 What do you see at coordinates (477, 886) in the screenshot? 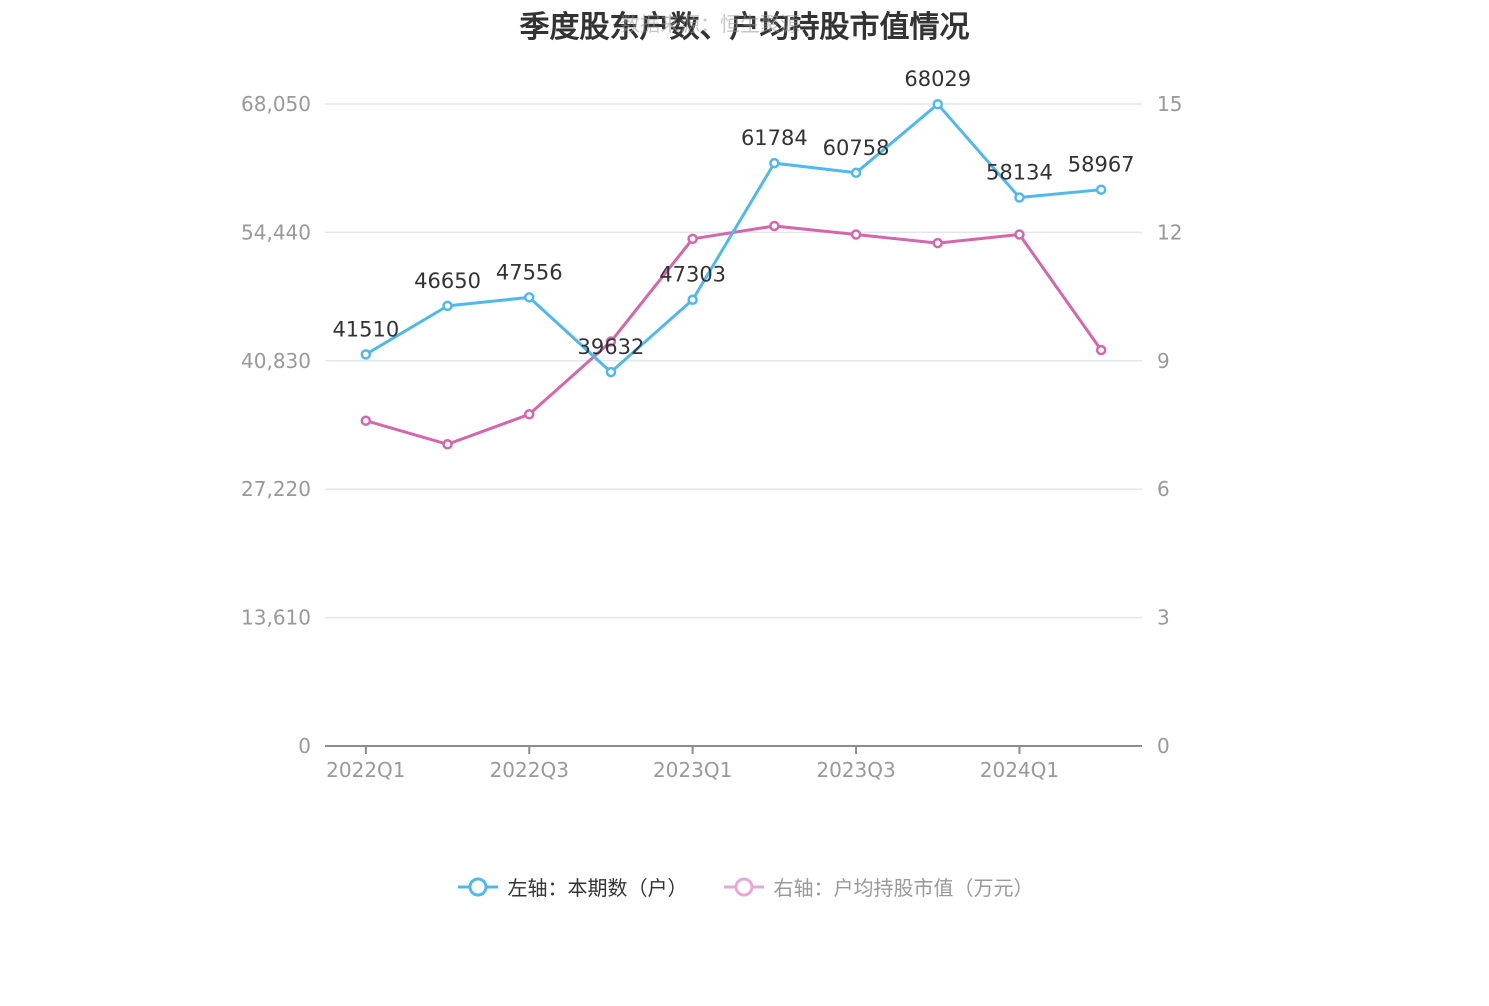
I see `legend-marker-left` at bounding box center [477, 886].